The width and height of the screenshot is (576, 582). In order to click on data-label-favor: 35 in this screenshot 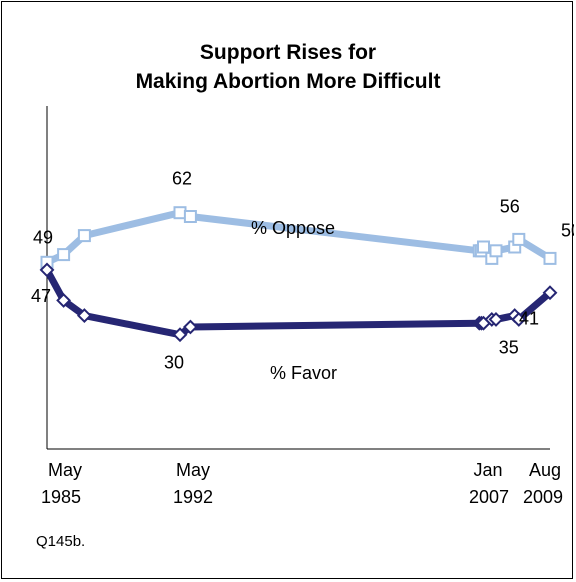, I will do `click(509, 347)`.